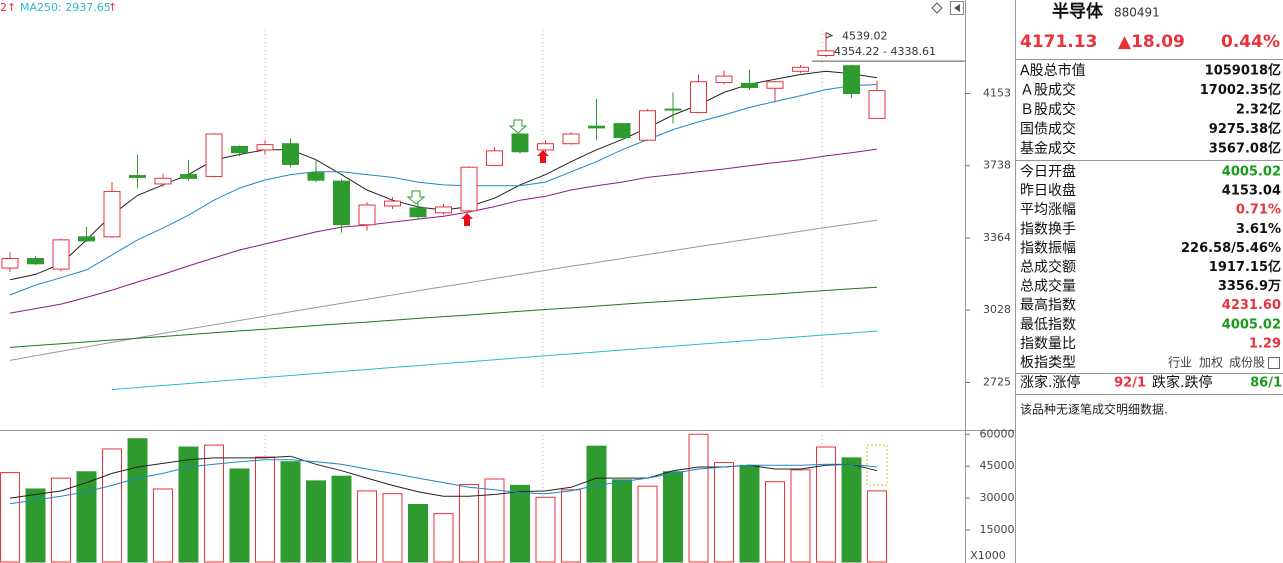 Image resolution: width=1283 pixels, height=563 pixels. I want to click on board-icon, so click(1274, 363).